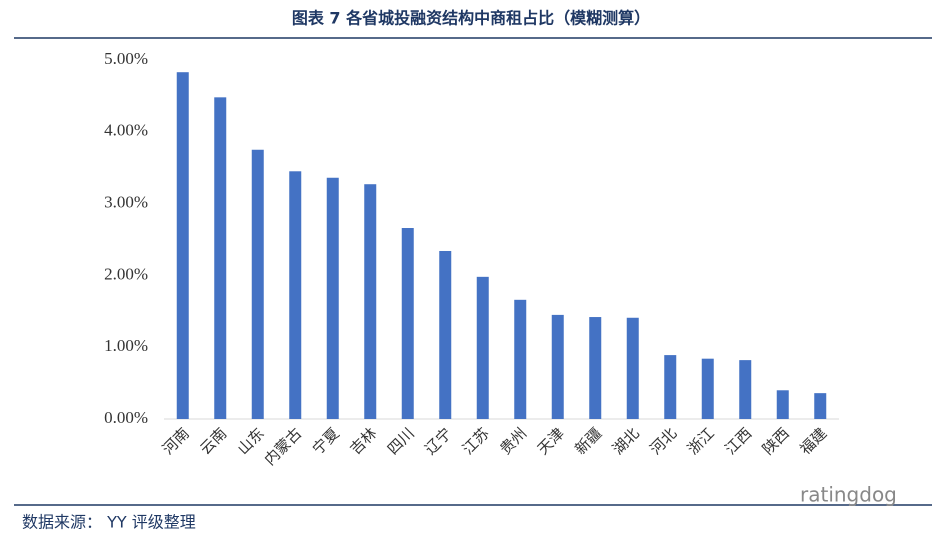 The width and height of the screenshot is (942, 540). What do you see at coordinates (126, 202) in the screenshot?
I see `y-tick-label: 3.00%` at bounding box center [126, 202].